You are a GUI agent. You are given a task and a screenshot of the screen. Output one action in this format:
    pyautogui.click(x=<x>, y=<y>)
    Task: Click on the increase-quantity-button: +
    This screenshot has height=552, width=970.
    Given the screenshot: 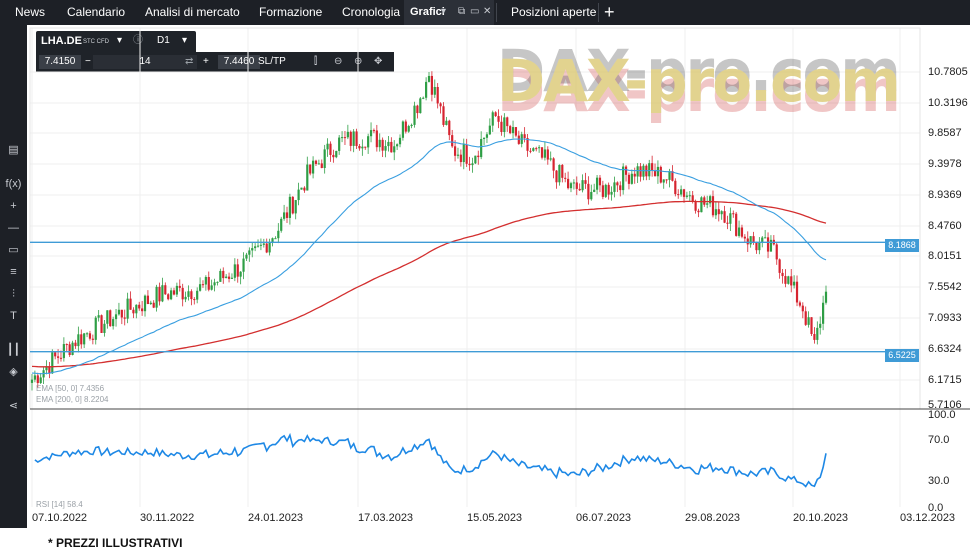 What is the action you would take?
    pyautogui.click(x=206, y=61)
    